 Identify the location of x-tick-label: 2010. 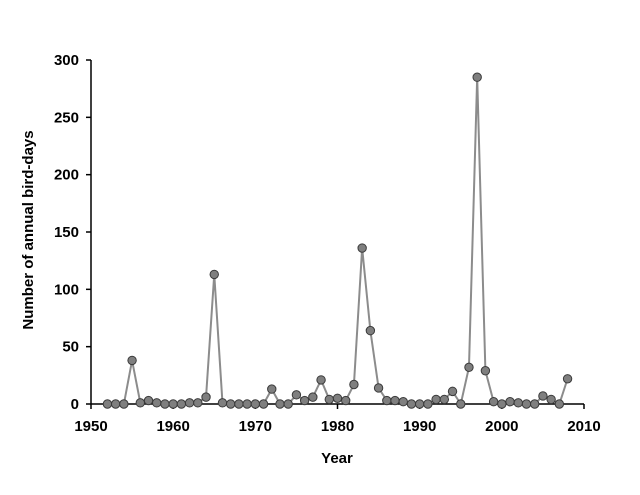
(583, 426).